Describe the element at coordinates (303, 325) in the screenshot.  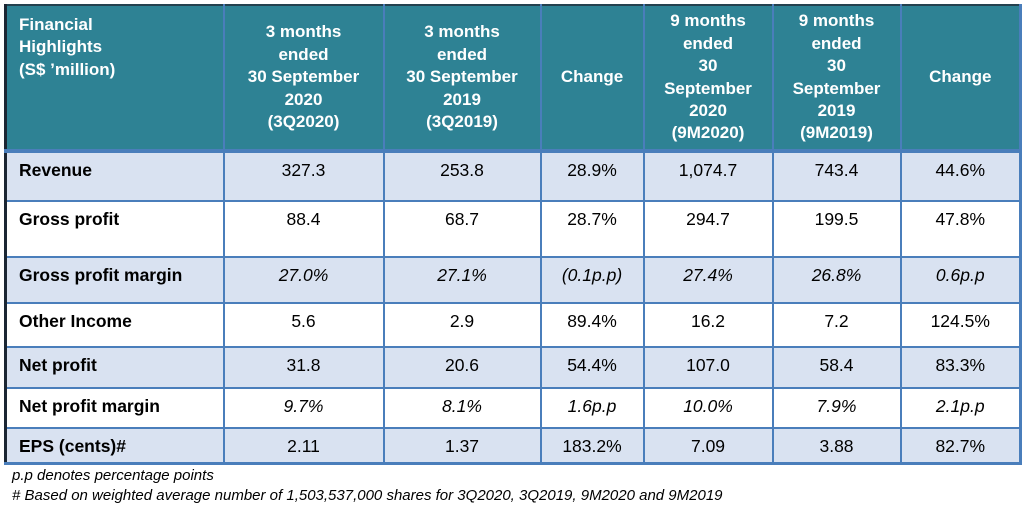
I see `cell: 5.6` at that location.